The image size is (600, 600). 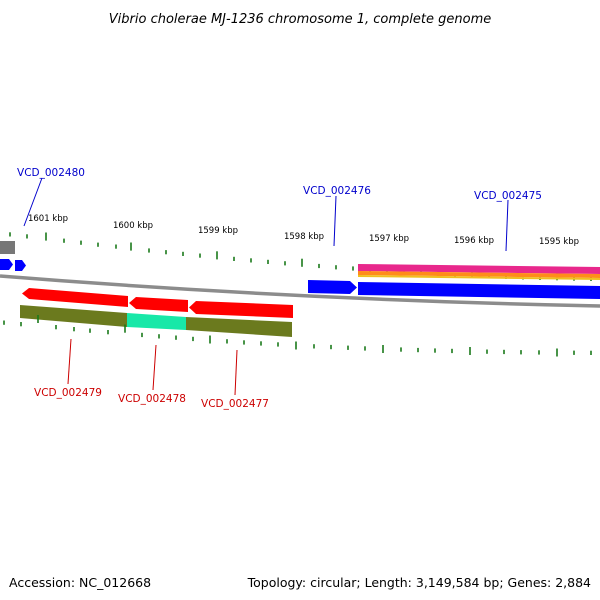 I want to click on feature-track, so click(x=156, y=321).